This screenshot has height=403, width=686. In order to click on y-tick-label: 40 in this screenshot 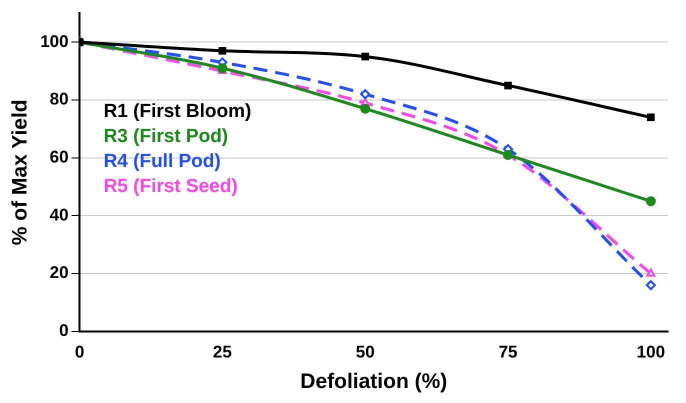, I will do `click(59, 214)`.